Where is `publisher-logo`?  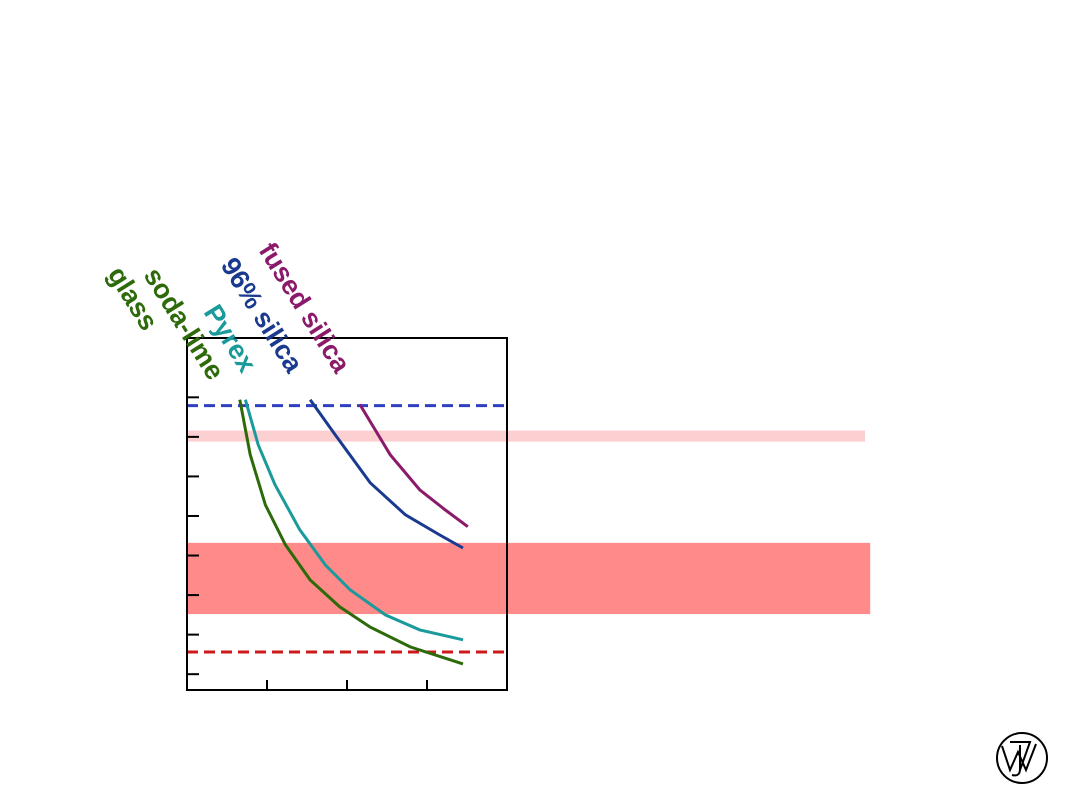 publisher-logo is located at coordinates (1022, 758).